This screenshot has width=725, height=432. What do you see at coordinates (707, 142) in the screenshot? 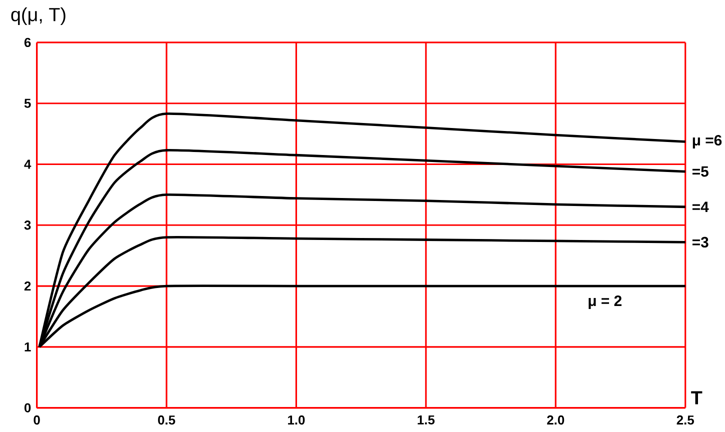
I see `series-label: μ =6` at bounding box center [707, 142].